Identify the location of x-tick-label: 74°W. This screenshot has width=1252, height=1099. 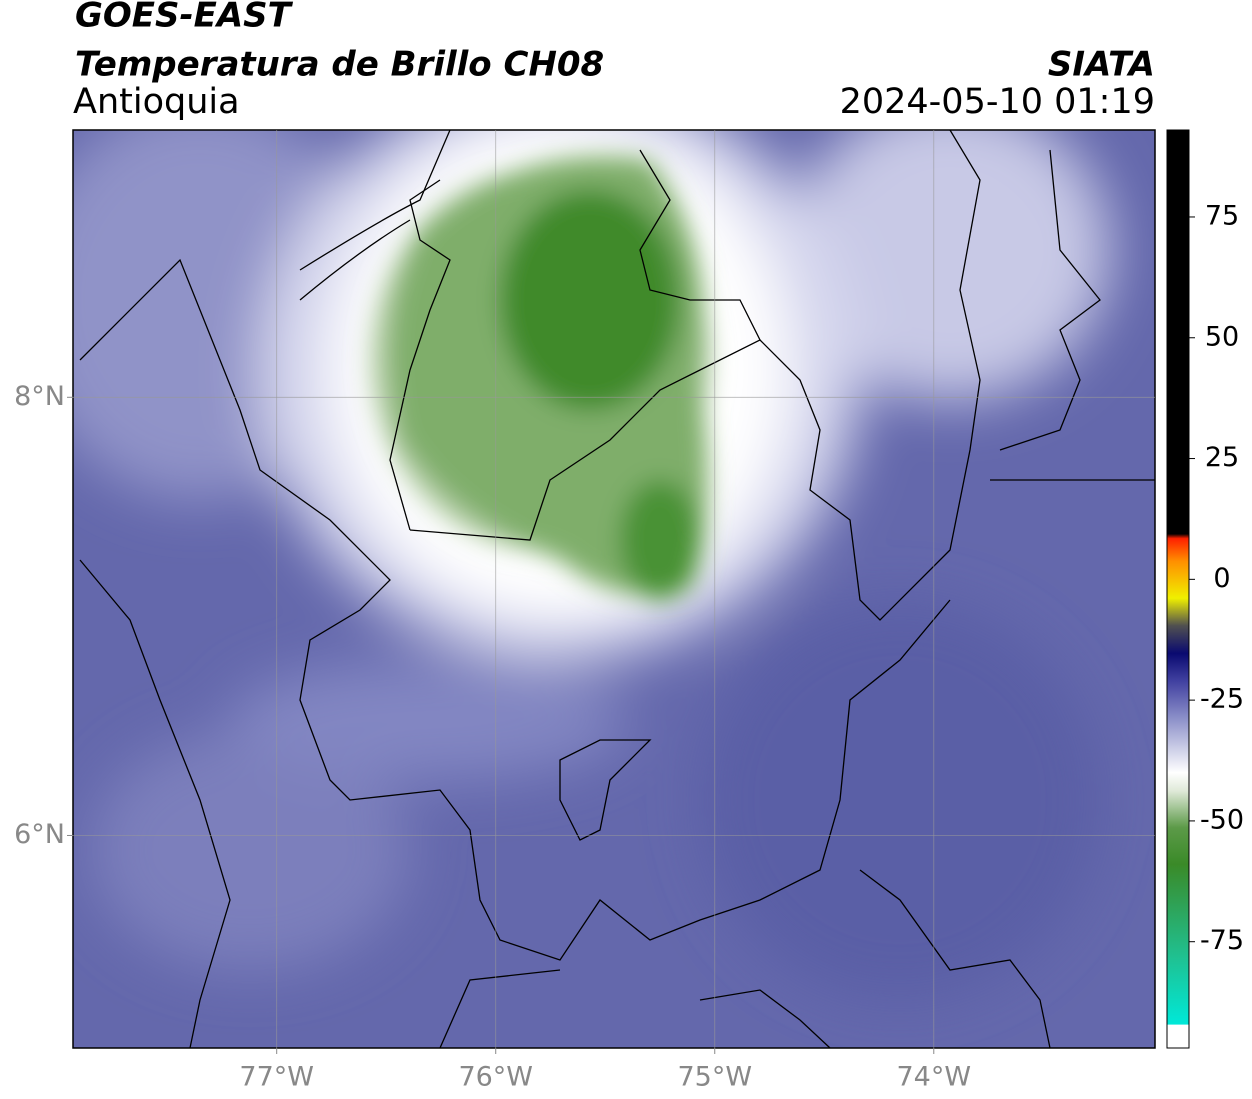
(934, 1077).